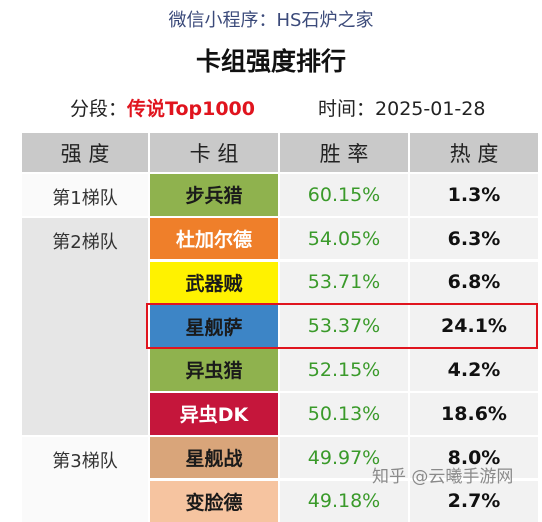  Describe the element at coordinates (191, 109) in the screenshot. I see `segment: 传说Top1000` at that location.